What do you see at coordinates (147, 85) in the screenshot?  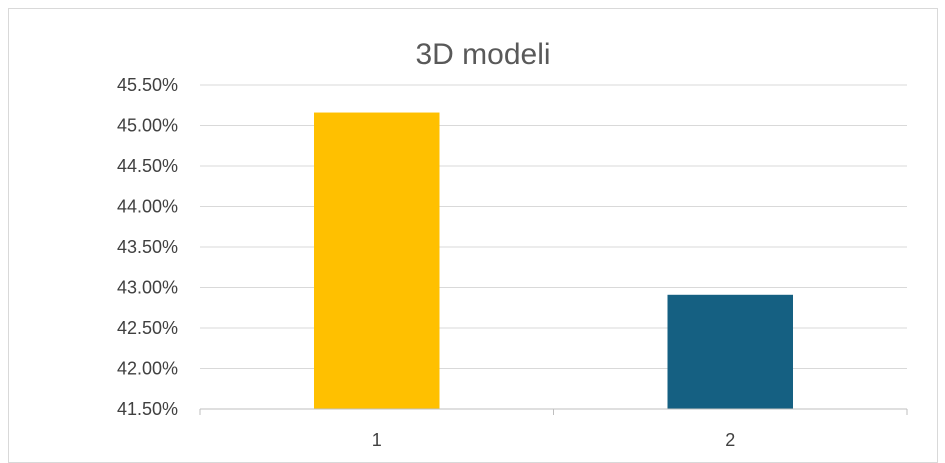 I see `y-tick-label: 45.50%` at bounding box center [147, 85].